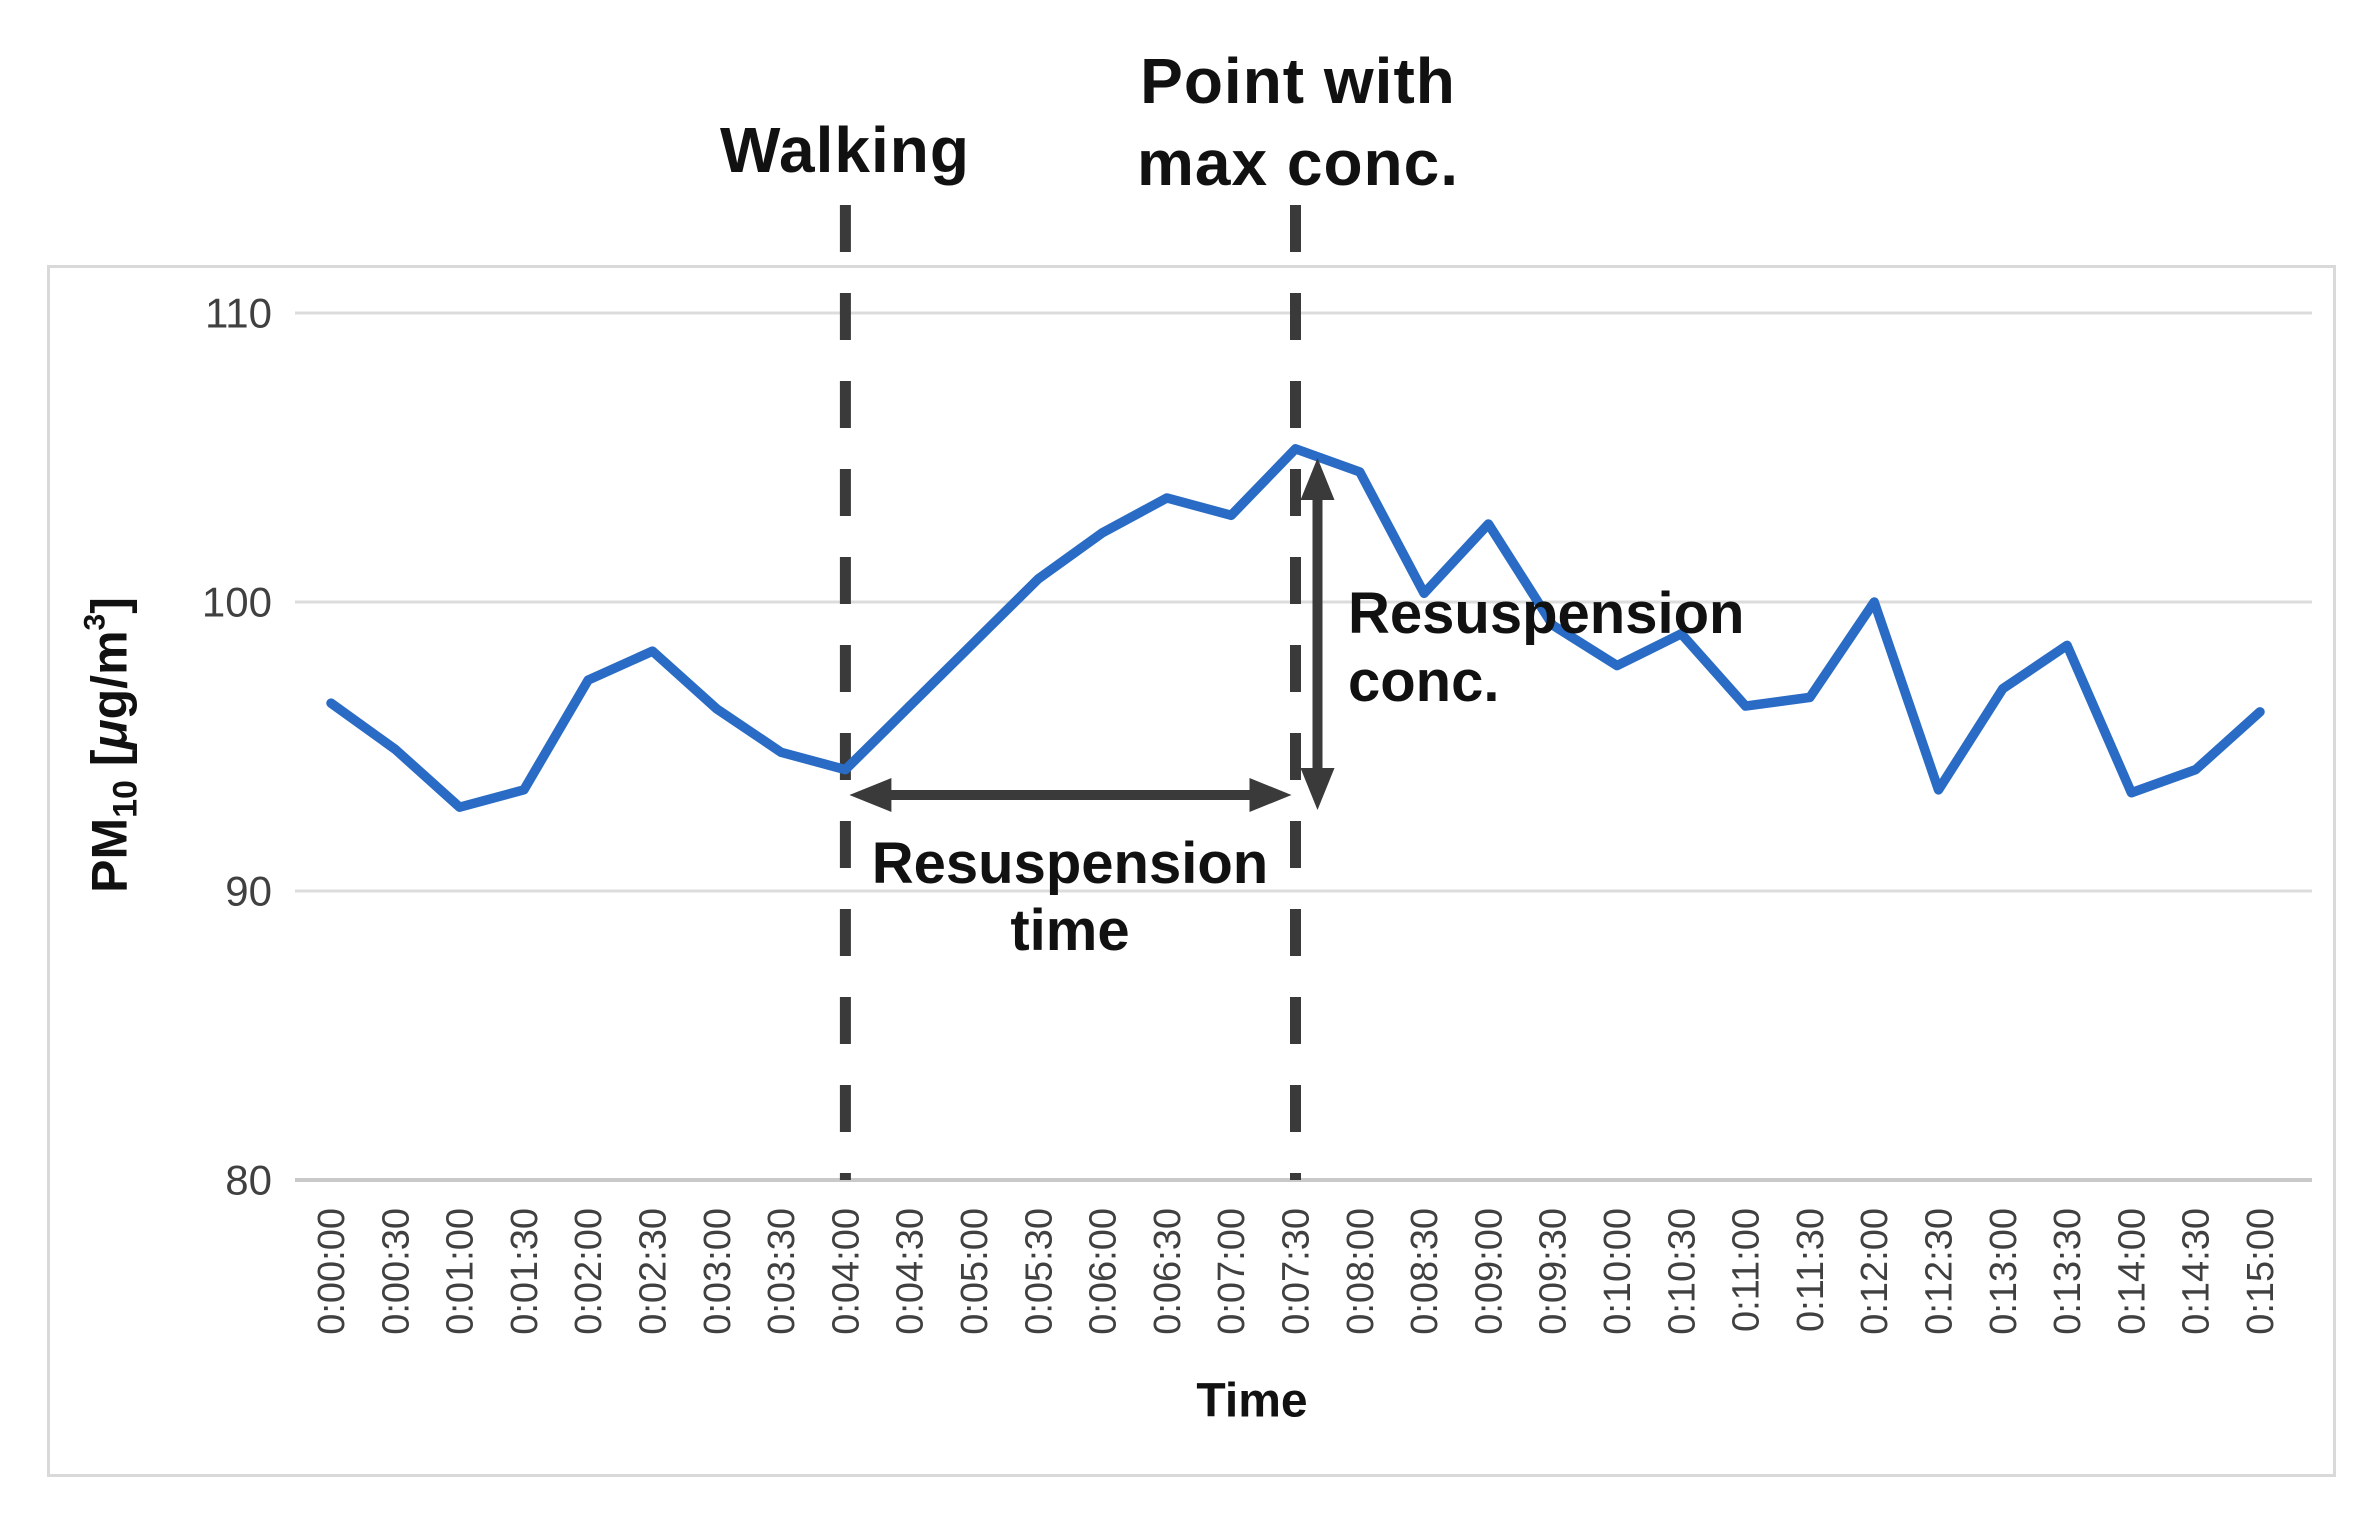  I want to click on resuspension-time-line1: Resuspension, so click(1070, 863).